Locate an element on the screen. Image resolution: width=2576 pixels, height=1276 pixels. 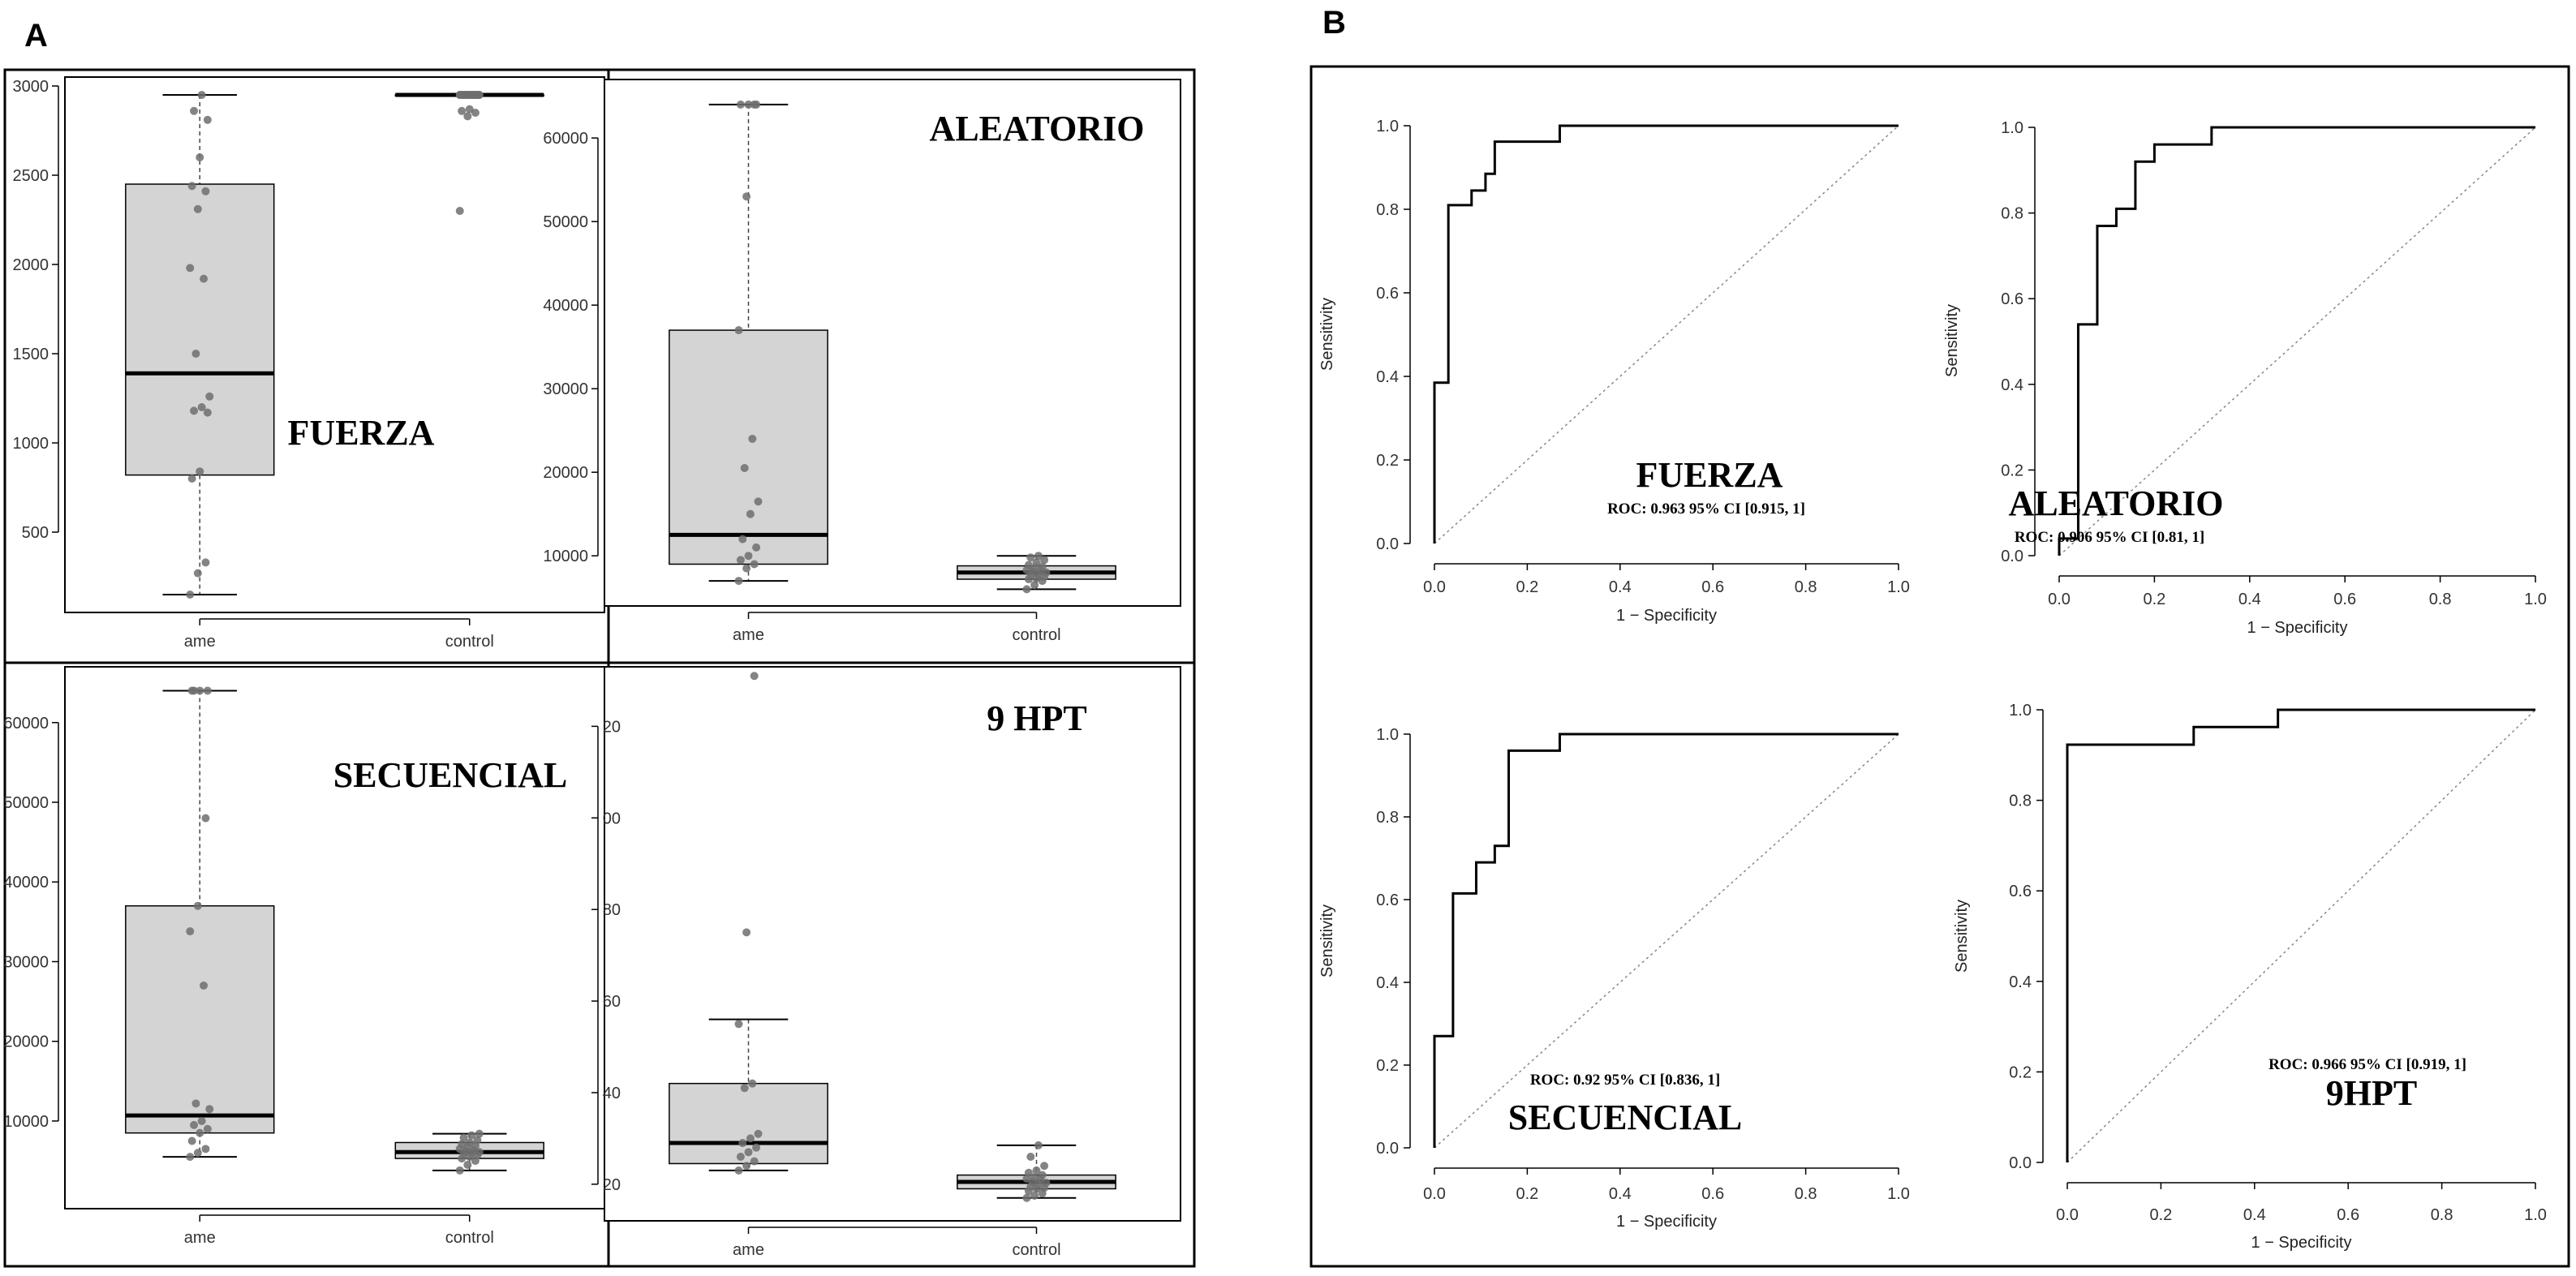
boxplot-title: FUERZA is located at coordinates (361, 433).